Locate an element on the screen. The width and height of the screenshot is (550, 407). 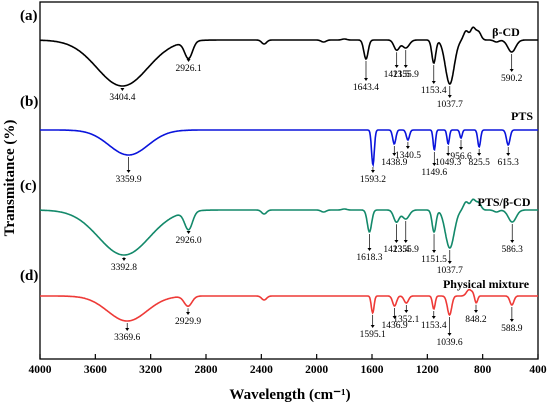
peak-label: 588.9 is located at coordinates (512, 329).